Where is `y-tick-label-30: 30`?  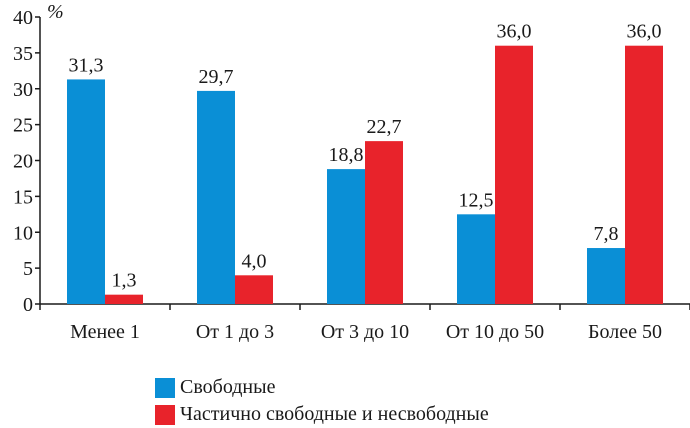 y-tick-label-30: 30 is located at coordinates (23, 90).